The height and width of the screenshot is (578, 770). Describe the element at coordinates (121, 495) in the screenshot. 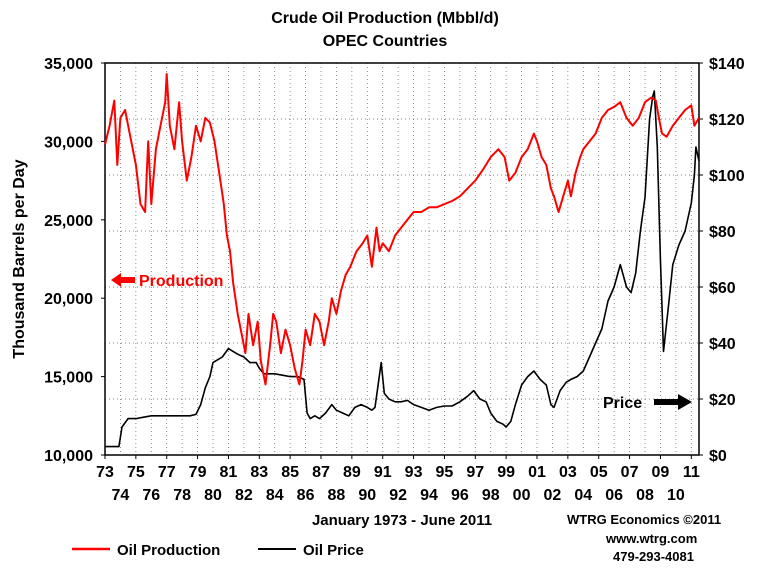

I see `x-tick-label-bottom: 74` at that location.